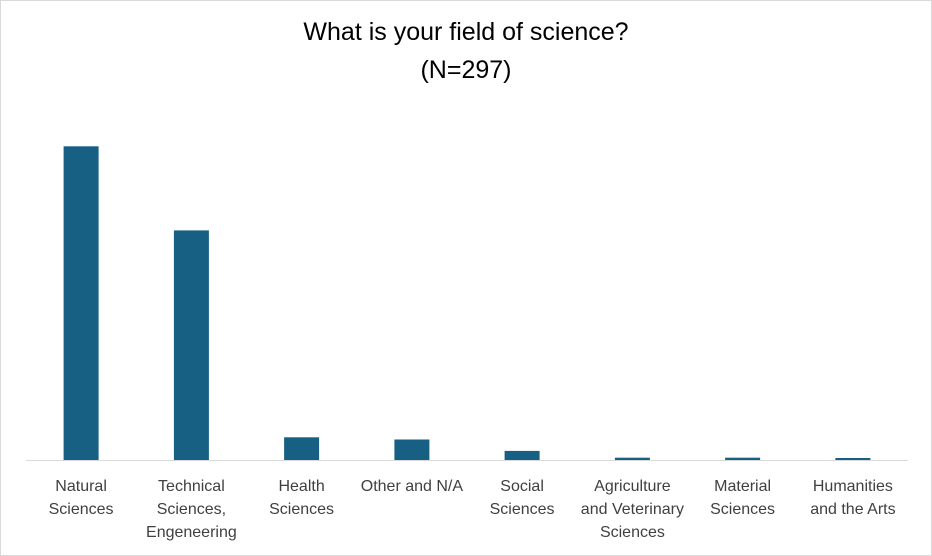  What do you see at coordinates (522, 486) in the screenshot?
I see `category-label-4-line-0: Social` at bounding box center [522, 486].